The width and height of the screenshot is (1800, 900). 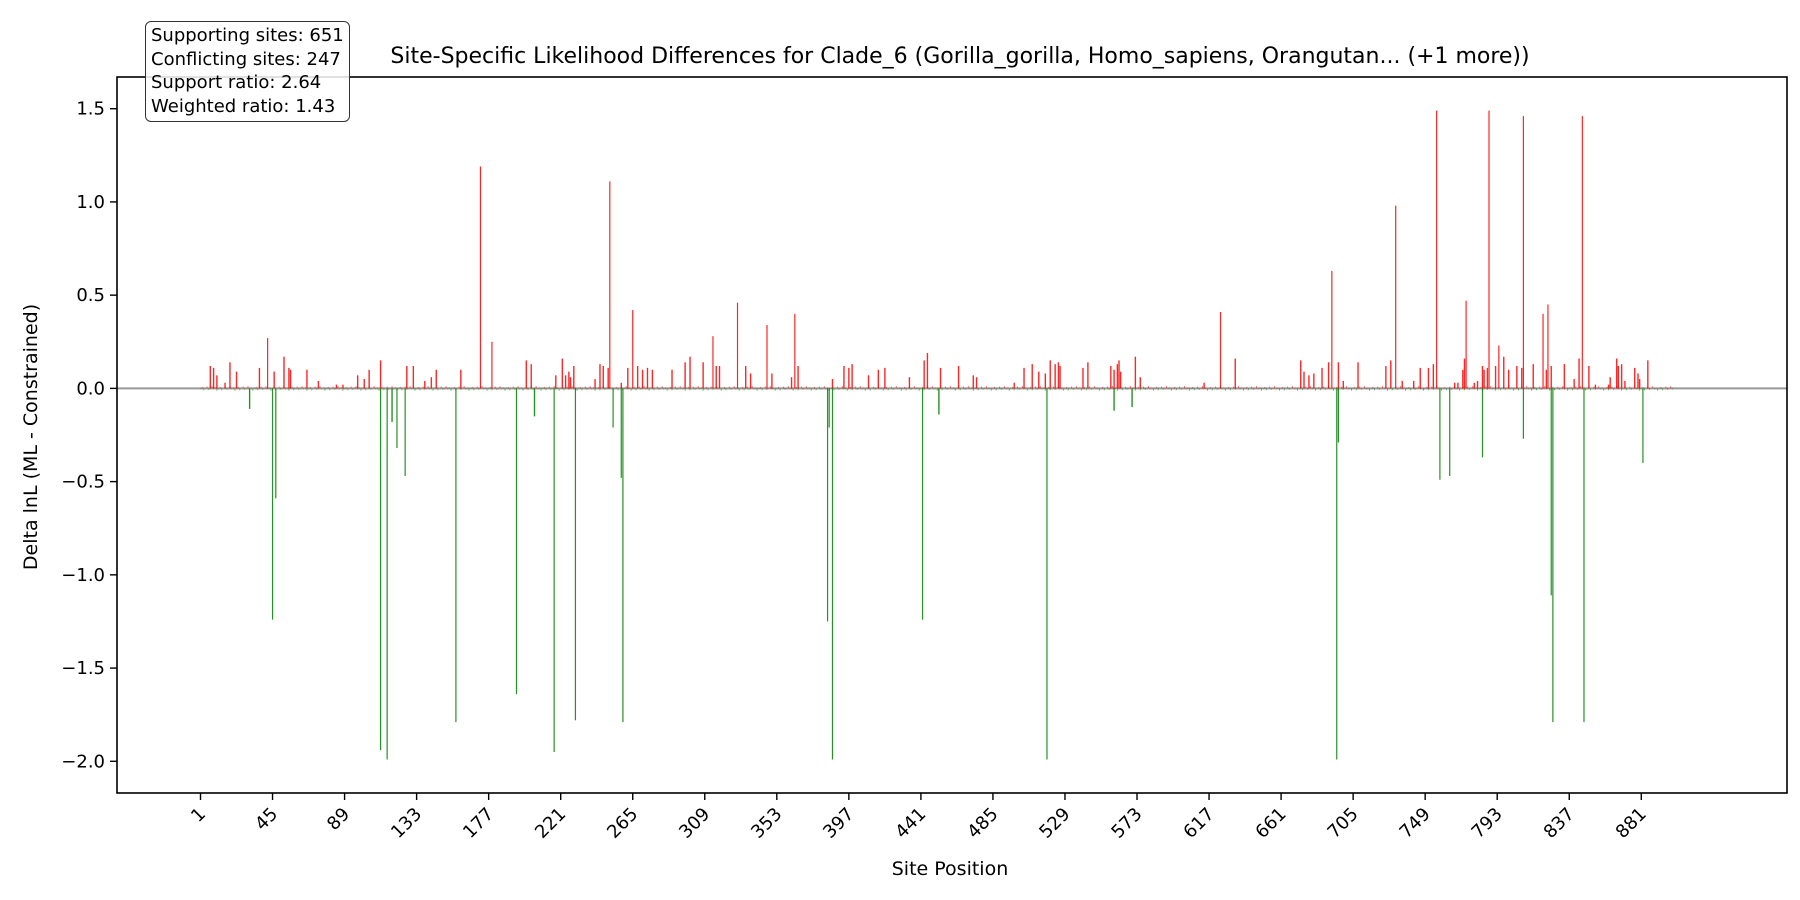 What do you see at coordinates (89, 435) in the screenshot?
I see `y-axis: −2.0 −1.5 −1.0 −0.5 0.0 0.5 1.0 1.5` at bounding box center [89, 435].